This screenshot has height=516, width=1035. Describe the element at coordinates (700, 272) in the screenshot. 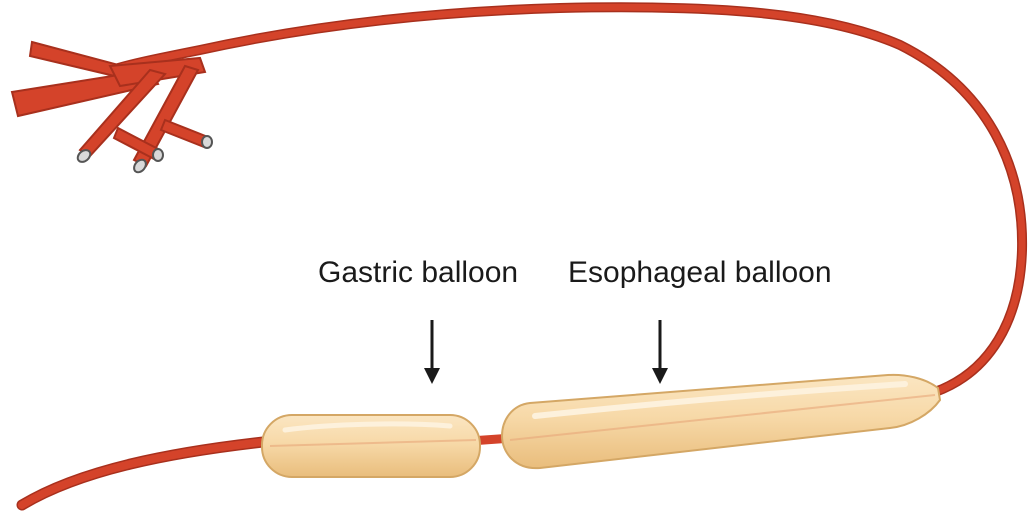

I see `esophageal-balloon-label: Esophageal balloon` at that location.